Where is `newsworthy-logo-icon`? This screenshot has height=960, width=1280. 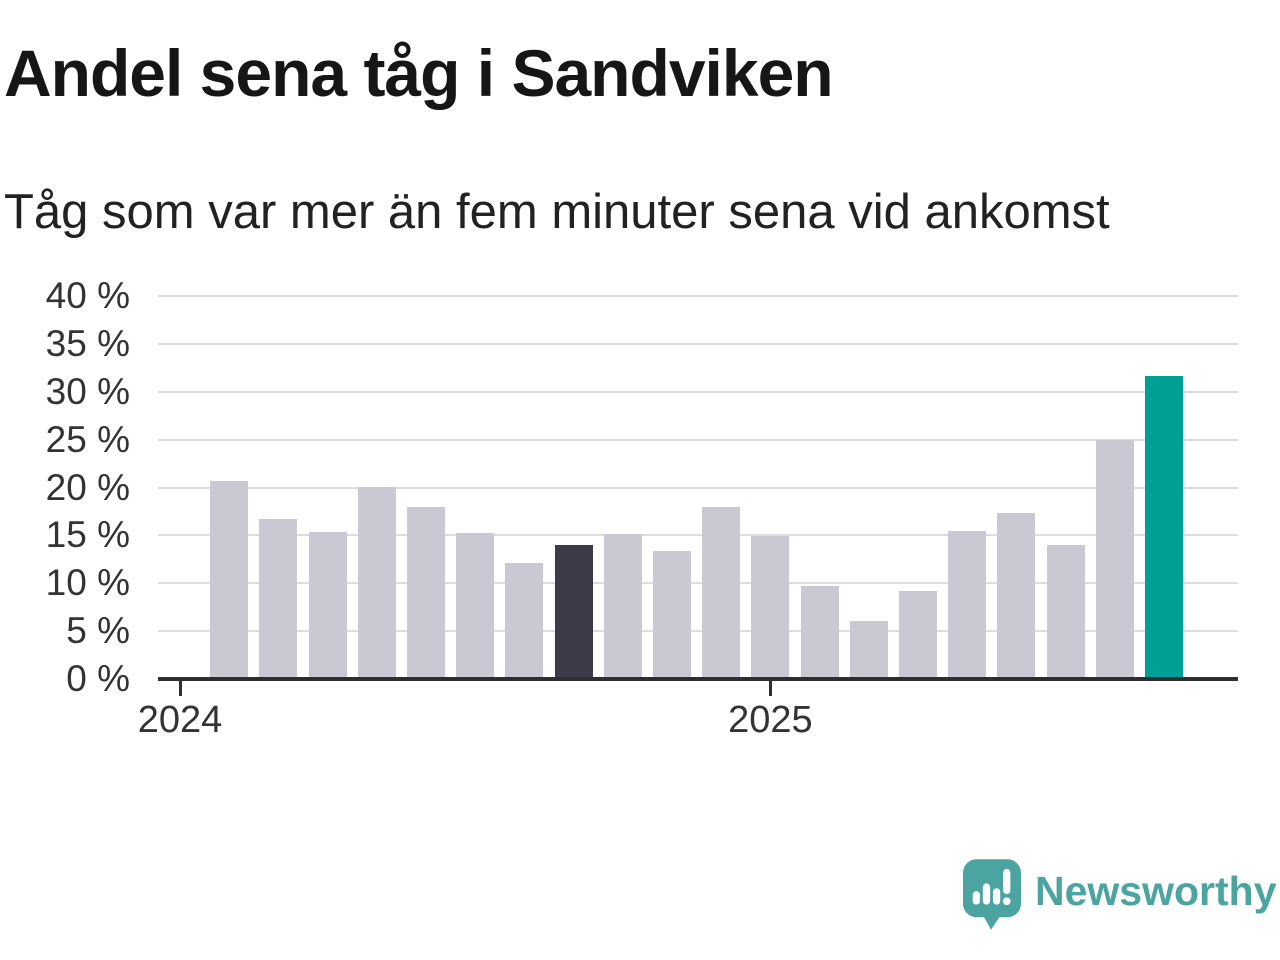 newsworthy-logo-icon is located at coordinates (992, 894).